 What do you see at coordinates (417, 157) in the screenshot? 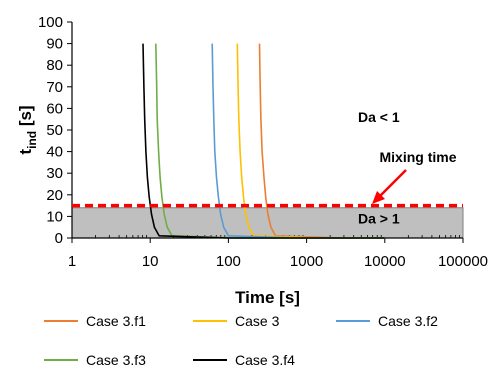
I see `mixing-time-label: Mixing time` at bounding box center [417, 157].